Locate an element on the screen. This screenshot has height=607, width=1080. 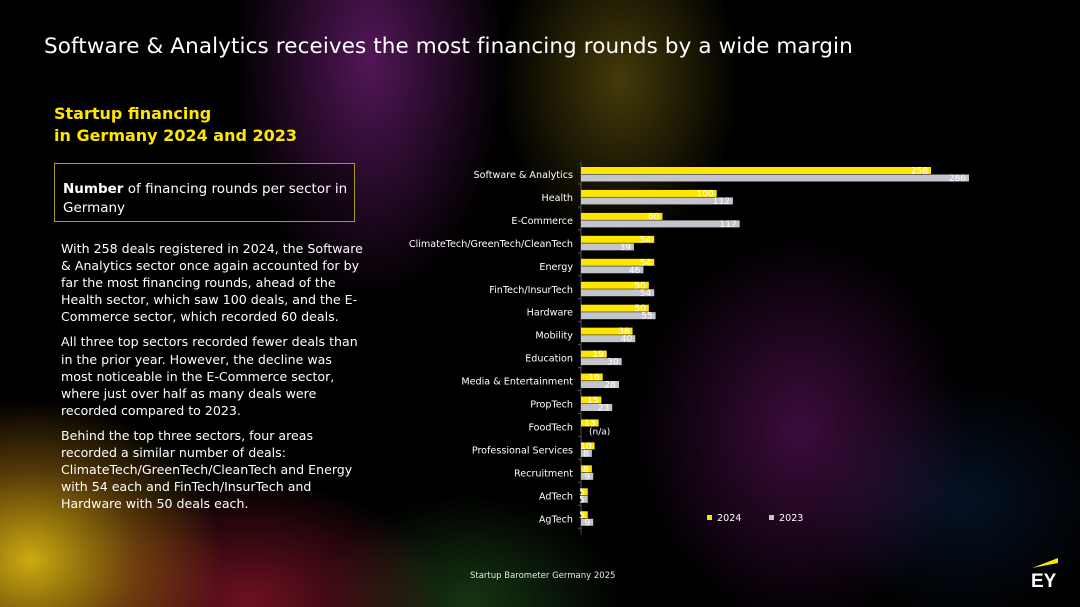
data-label-2023: 112 is located at coordinates (721, 202).